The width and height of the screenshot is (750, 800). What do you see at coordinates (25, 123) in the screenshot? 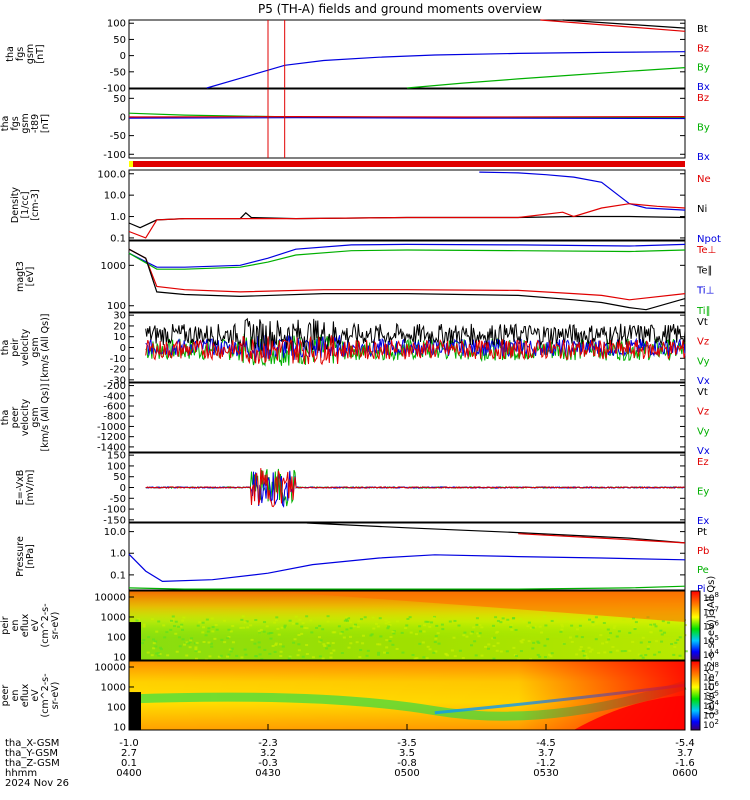
I see `ylabel-fgs_dsl: thafgsgsm-t89[nT]` at bounding box center [25, 123].